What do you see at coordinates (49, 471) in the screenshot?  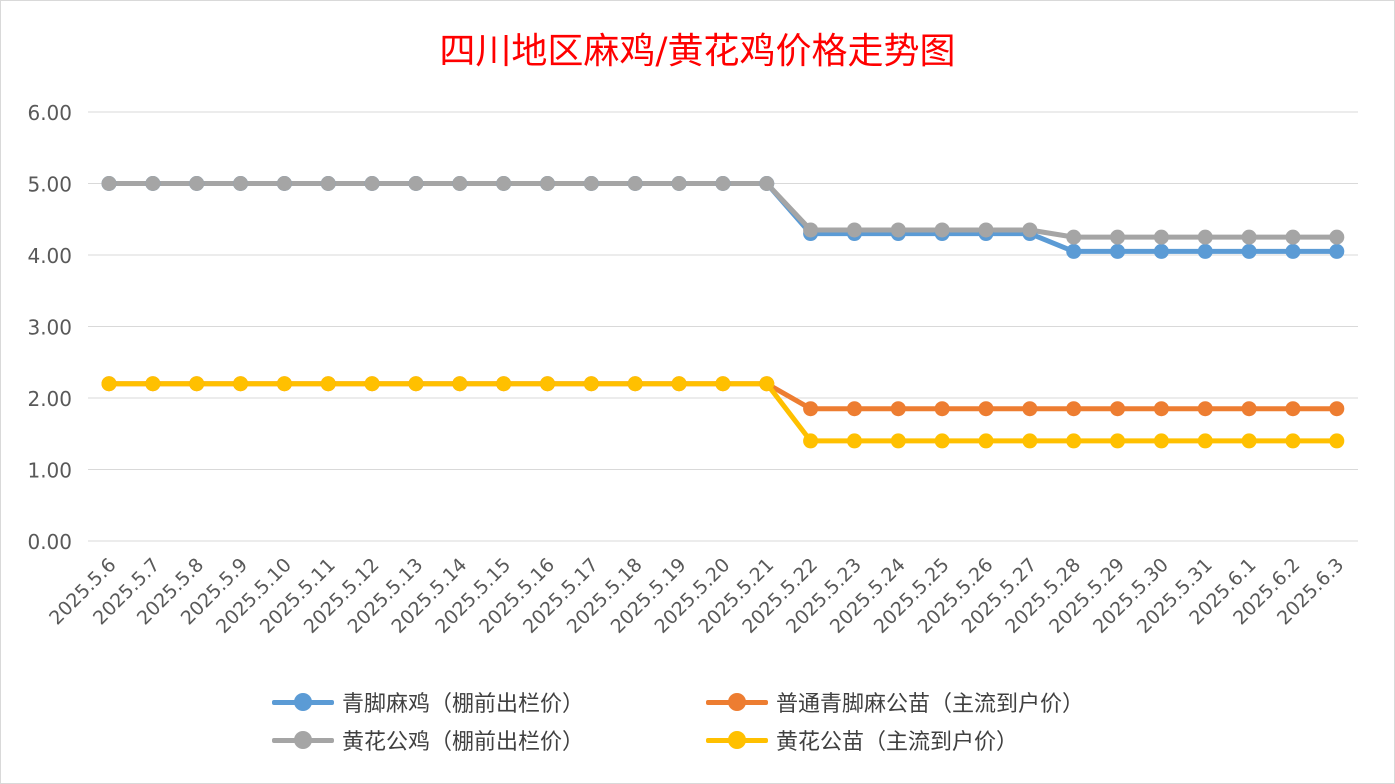 I see `y-tick-label: 1.00` at bounding box center [49, 471].